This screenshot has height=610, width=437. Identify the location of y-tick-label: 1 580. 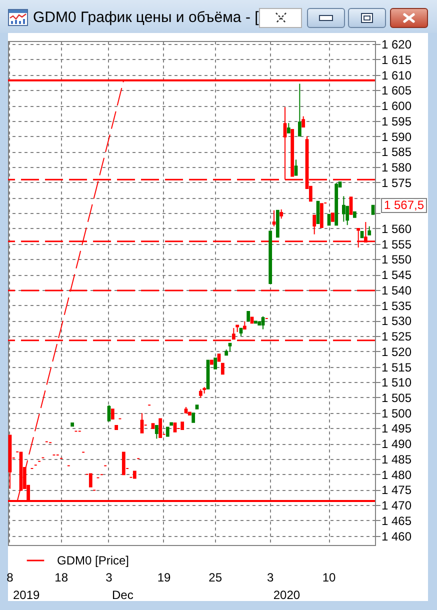
(397, 167).